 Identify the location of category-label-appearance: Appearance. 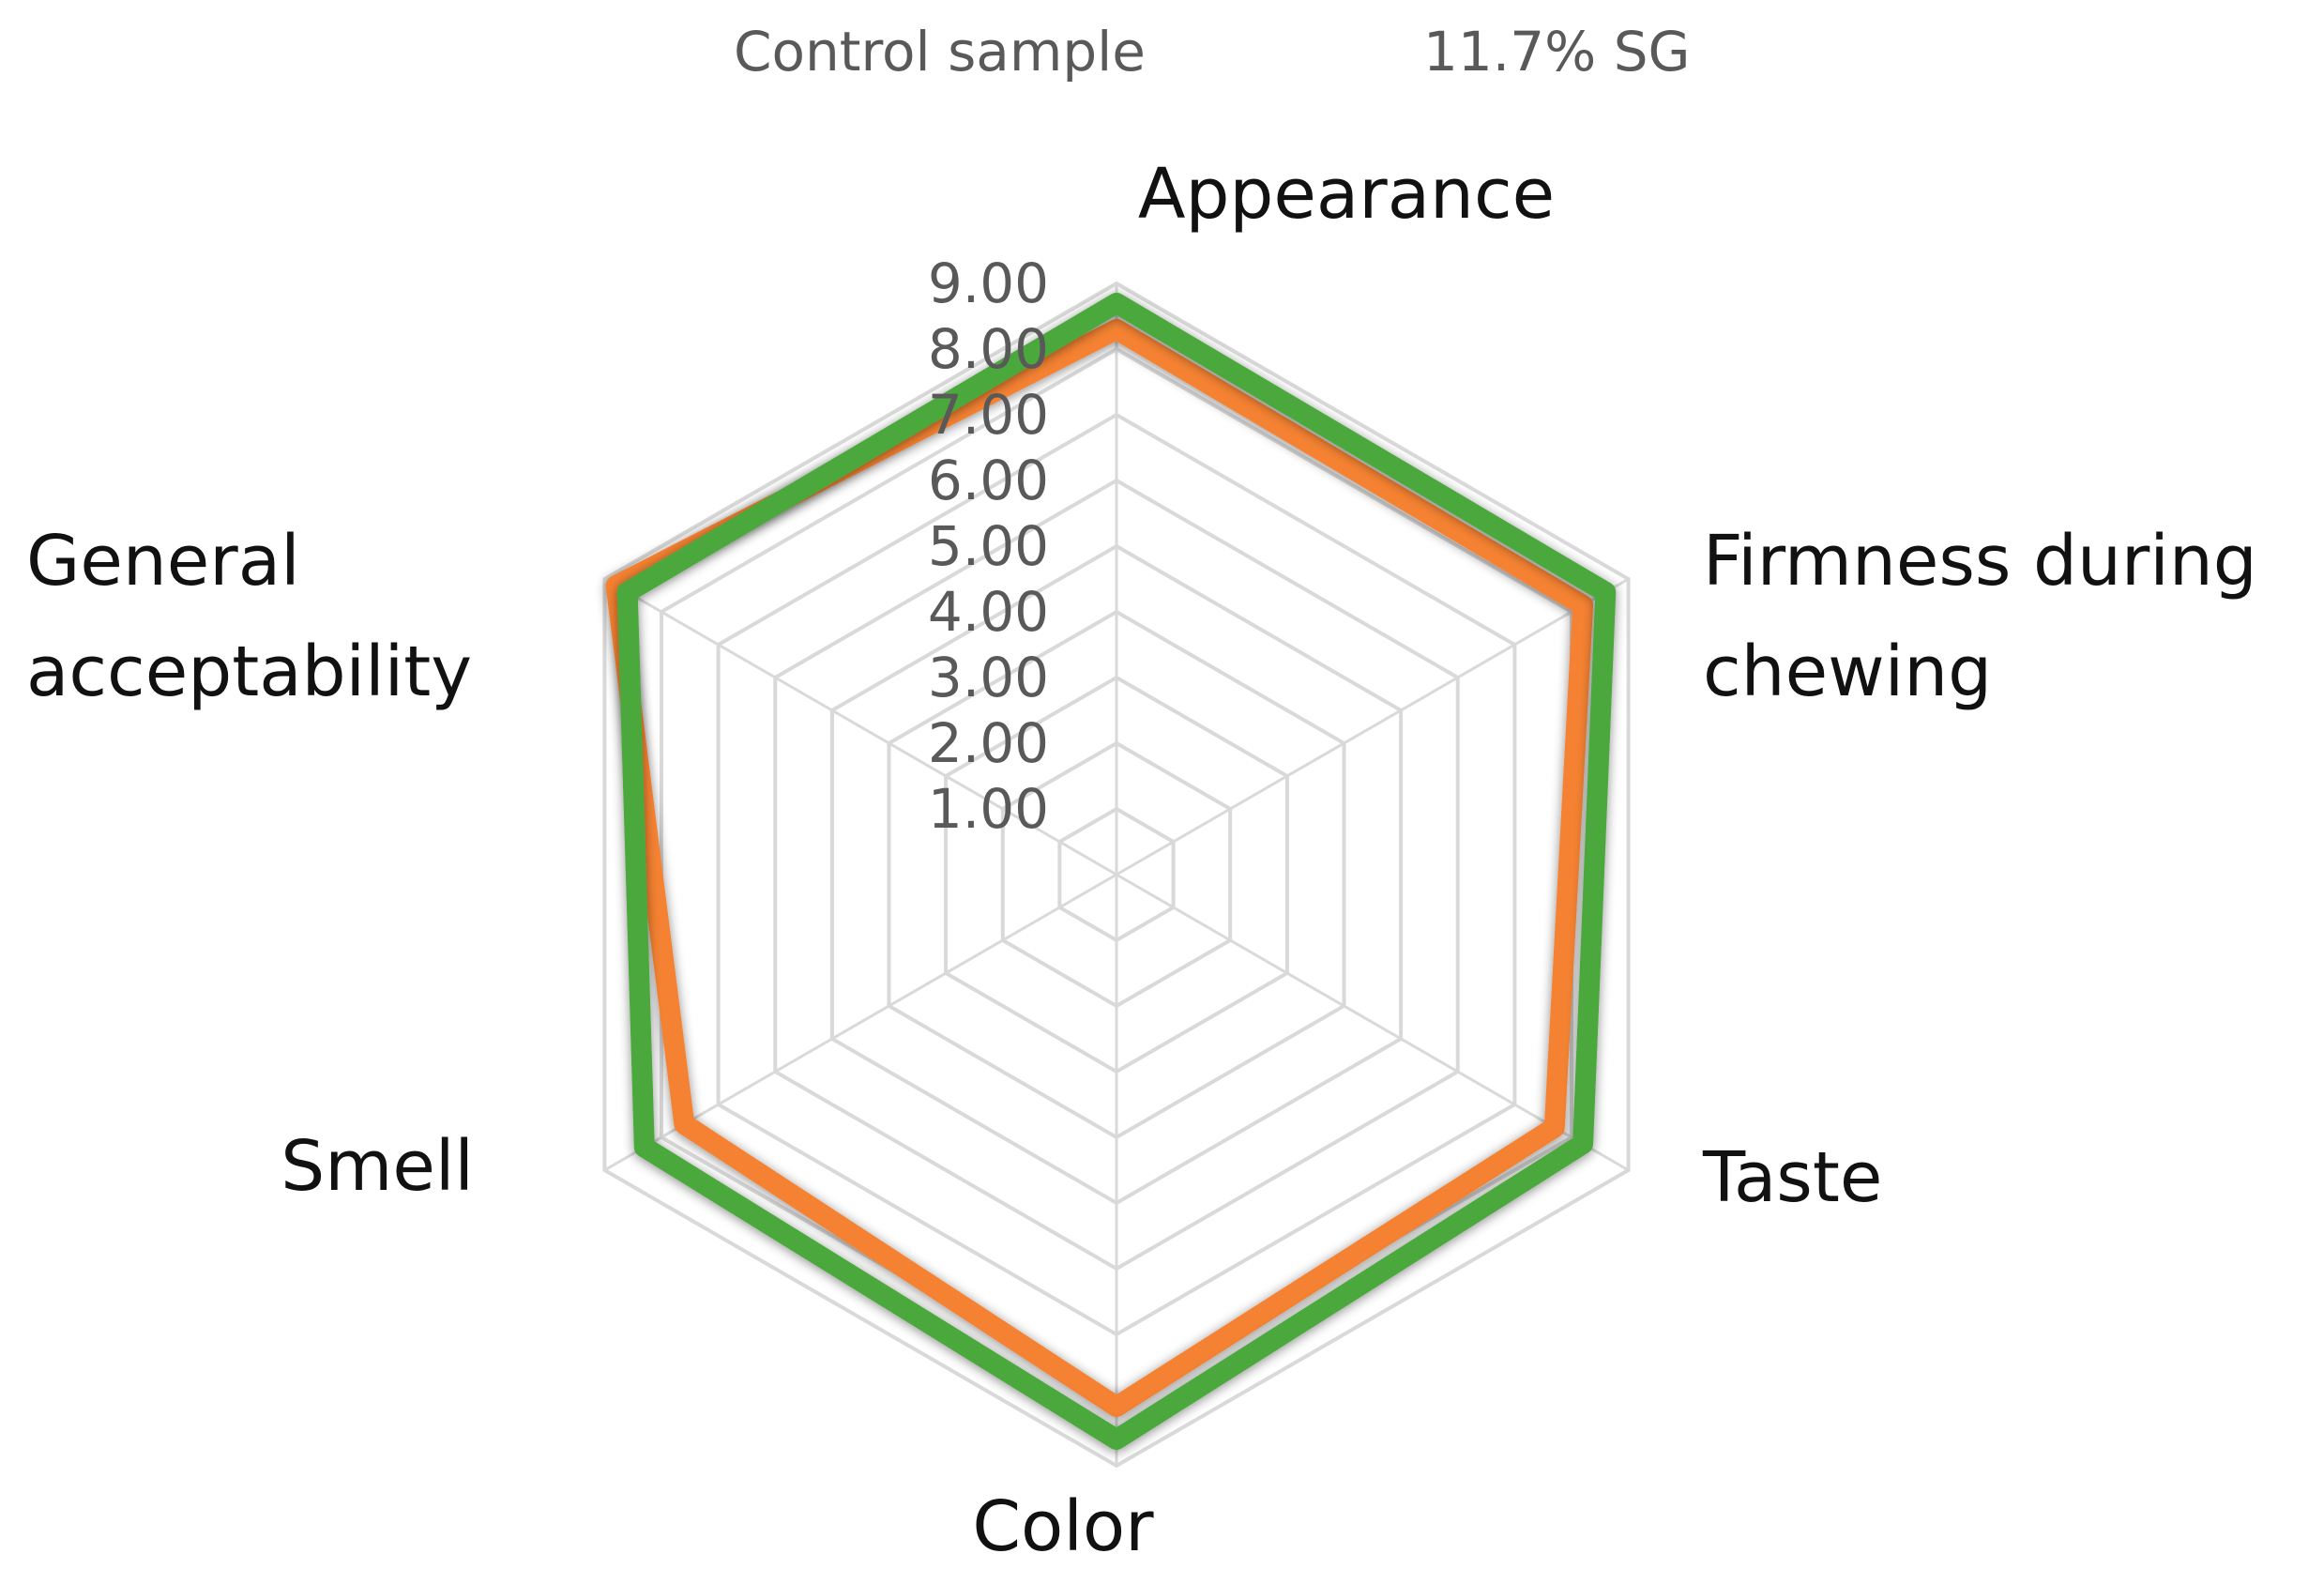
(1346, 195).